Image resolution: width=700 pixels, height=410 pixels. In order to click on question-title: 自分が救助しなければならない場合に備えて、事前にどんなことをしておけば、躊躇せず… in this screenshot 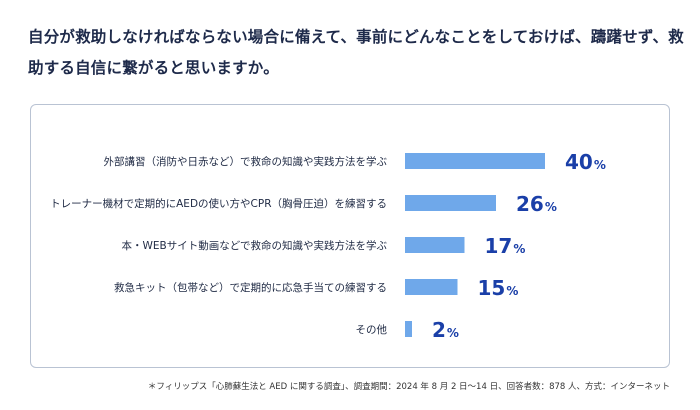, I will do `click(356, 52)`.